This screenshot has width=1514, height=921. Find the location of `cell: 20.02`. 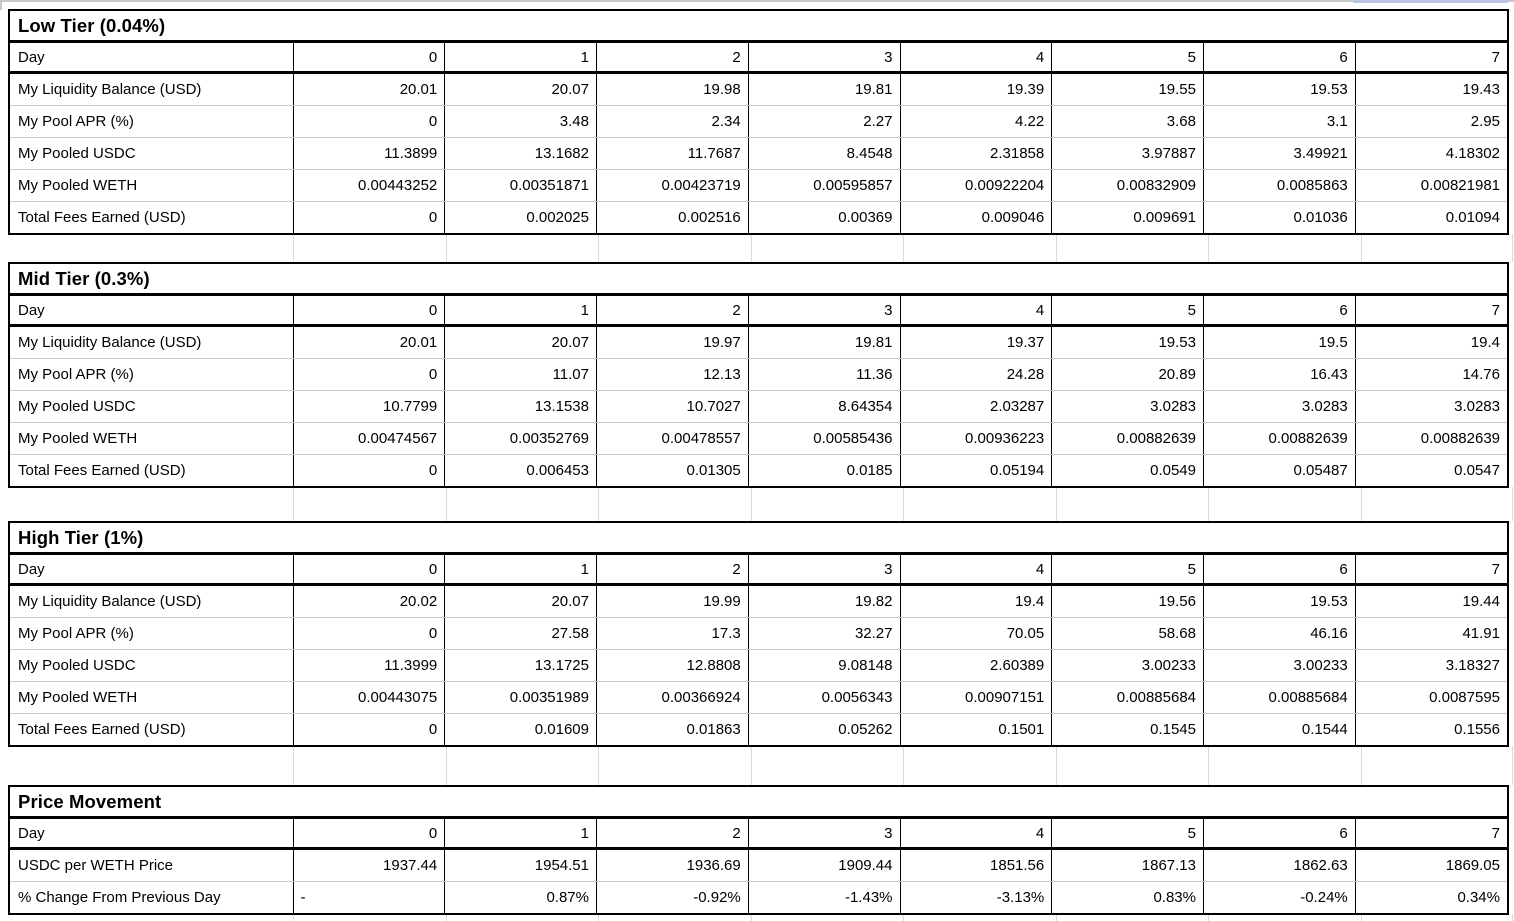

cell: 20.02 is located at coordinates (369, 601).